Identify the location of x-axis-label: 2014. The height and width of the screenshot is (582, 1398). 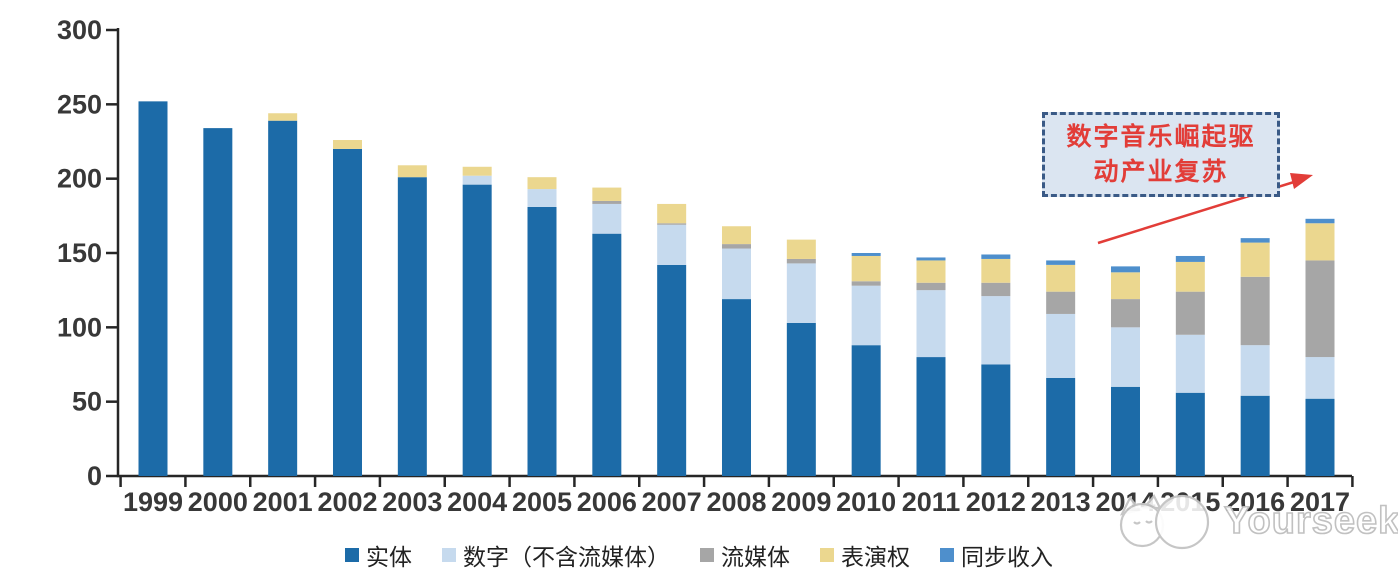
(1125, 502).